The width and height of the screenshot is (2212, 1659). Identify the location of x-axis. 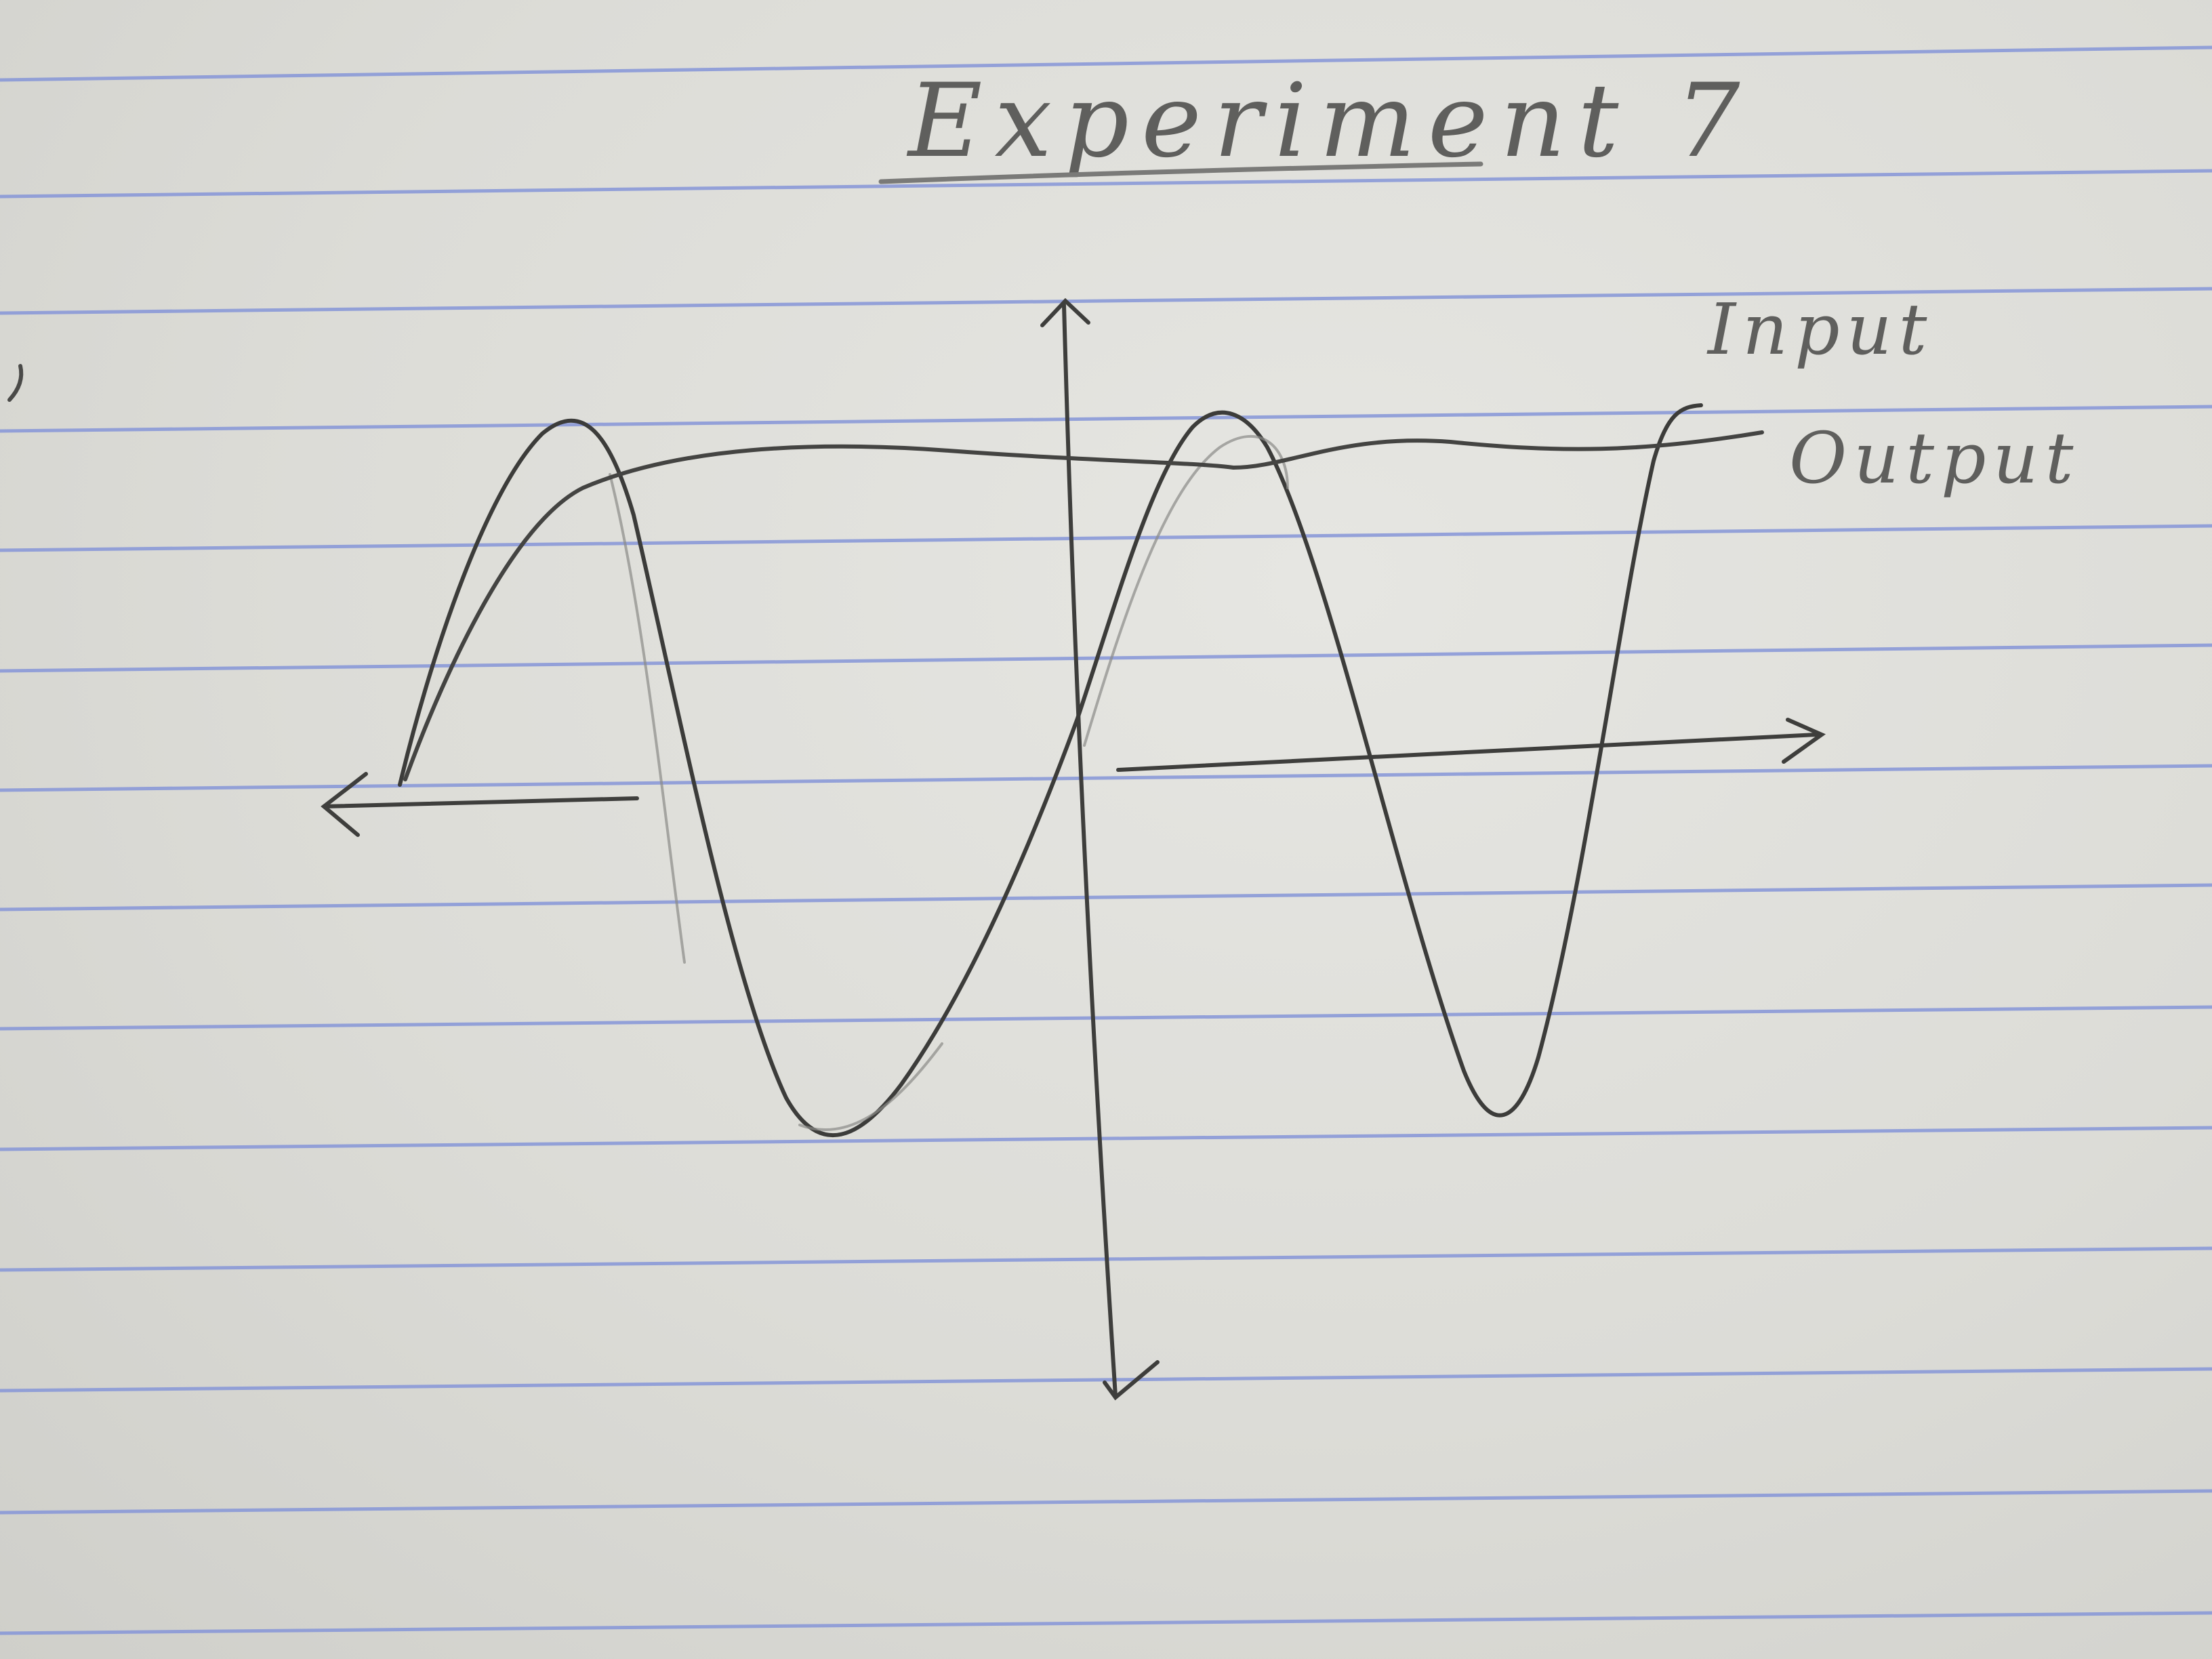
(1070, 771).